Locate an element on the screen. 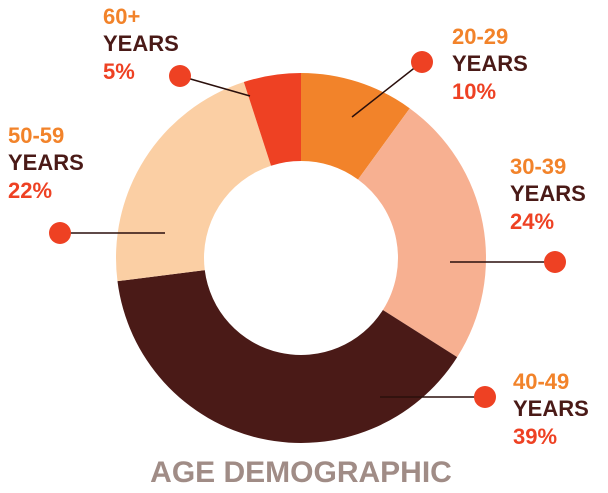  category-label: 40-49 is located at coordinates (541, 381).